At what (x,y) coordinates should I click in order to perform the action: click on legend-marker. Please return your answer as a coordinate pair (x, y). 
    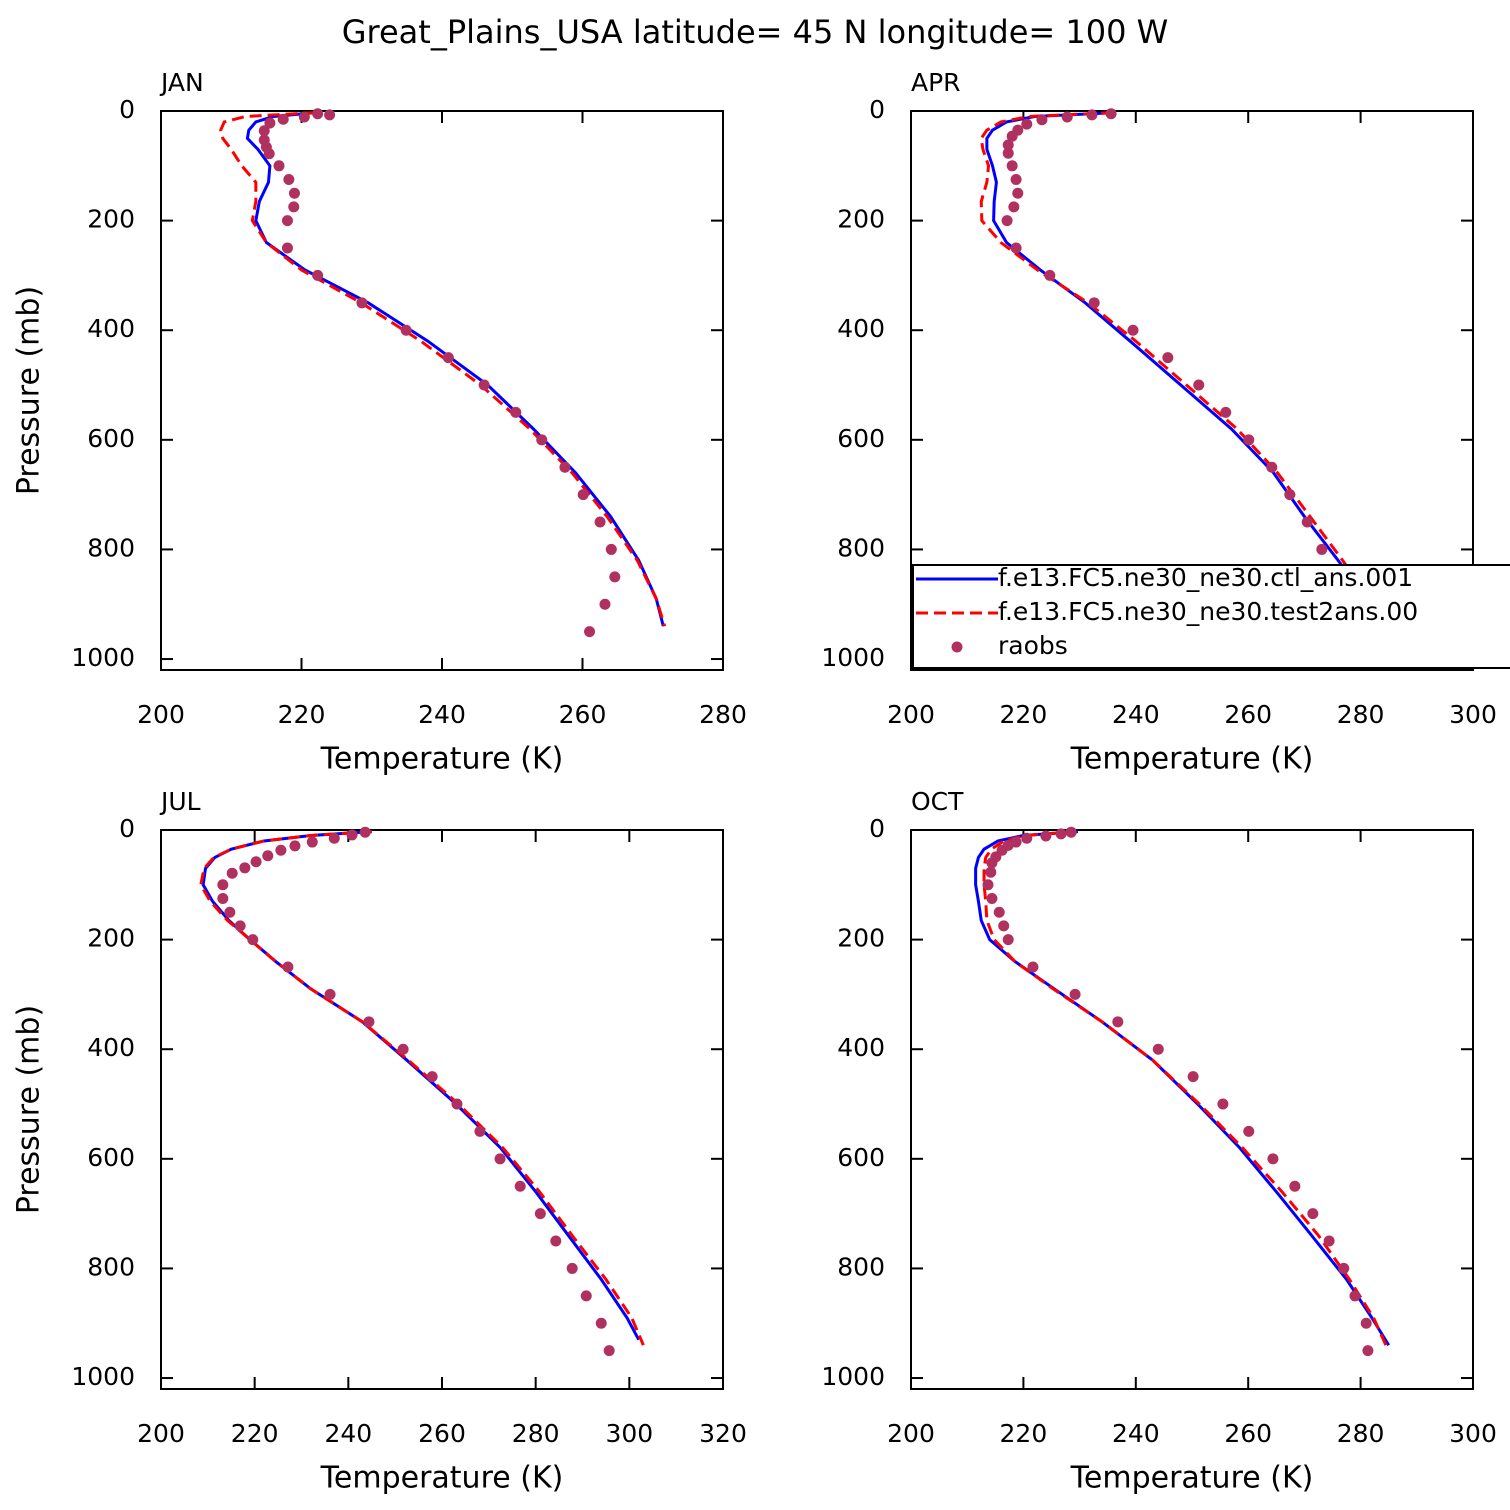
    Looking at the image, I should click on (957, 647).